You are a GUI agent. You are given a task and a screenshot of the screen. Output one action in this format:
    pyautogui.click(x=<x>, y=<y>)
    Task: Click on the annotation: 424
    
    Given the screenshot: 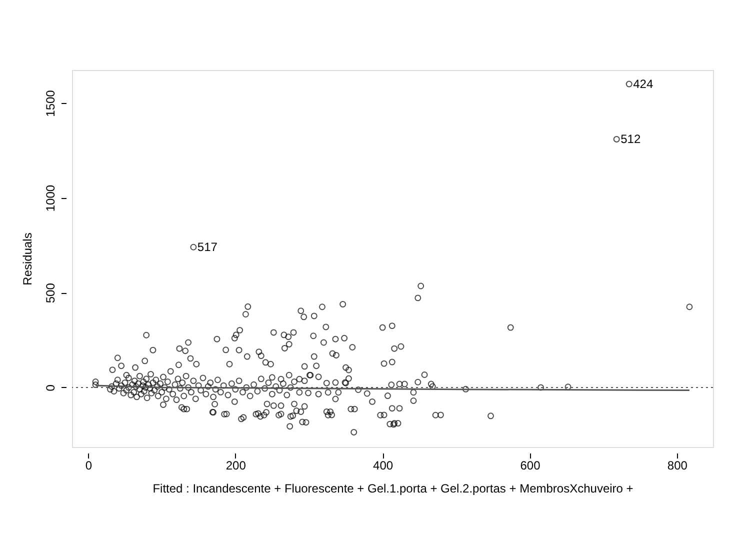 What is the action you would take?
    pyautogui.click(x=643, y=84)
    